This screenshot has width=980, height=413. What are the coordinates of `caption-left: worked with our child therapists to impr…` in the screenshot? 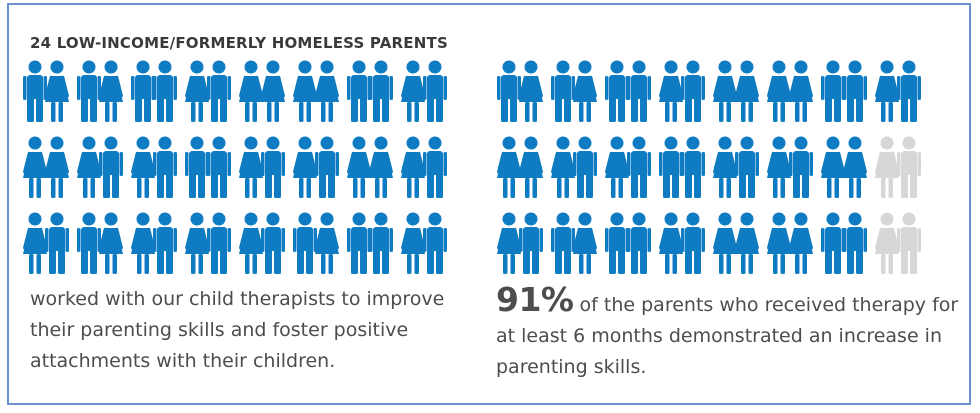 It's located at (237, 330).